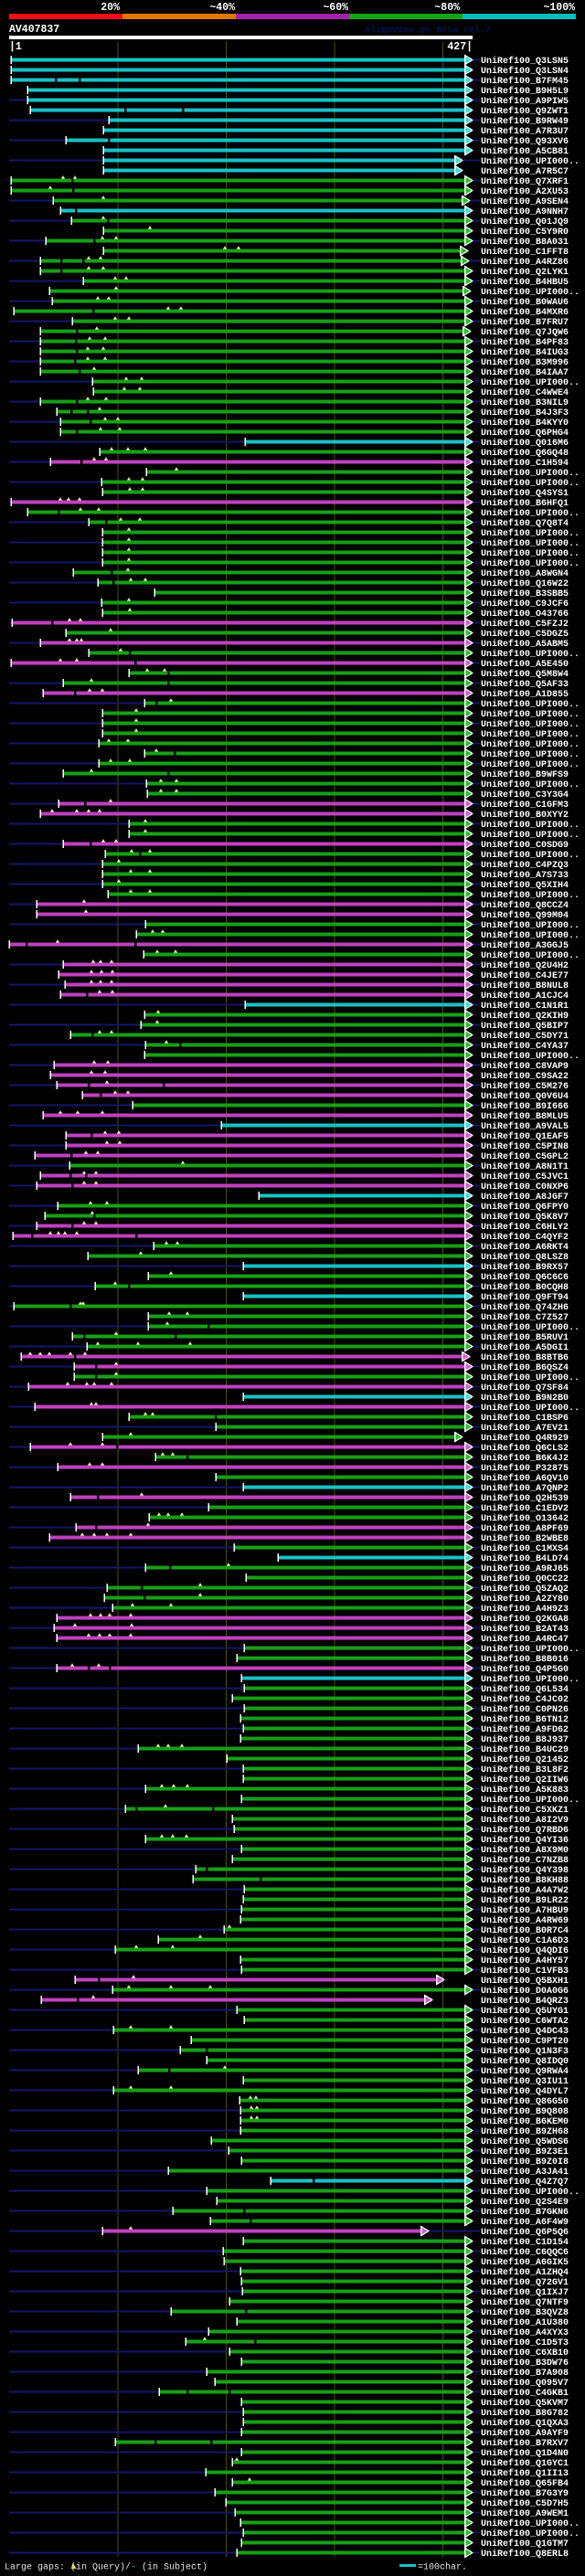 The width and height of the screenshot is (585, 2576). What do you see at coordinates (525, 1900) in the screenshot?
I see `svg-text: UniRef100_B9LR22` at bounding box center [525, 1900].